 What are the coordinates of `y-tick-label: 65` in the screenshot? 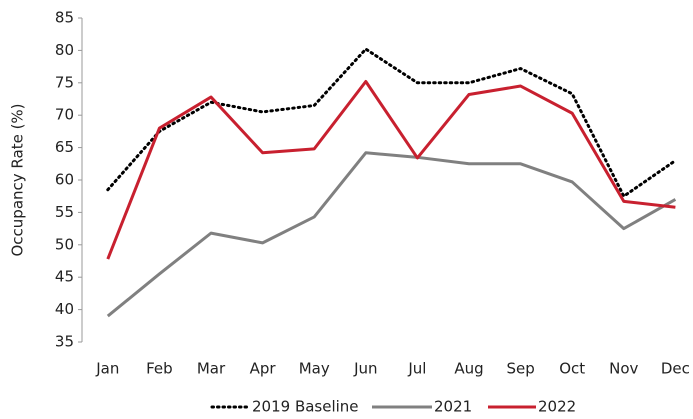 It's located at (64, 147).